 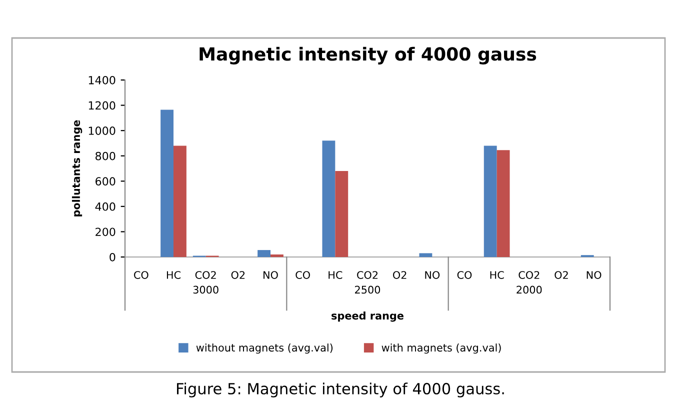 What do you see at coordinates (368, 55) in the screenshot?
I see `chart-title: Magnetic intensity of 4000 gauss` at bounding box center [368, 55].